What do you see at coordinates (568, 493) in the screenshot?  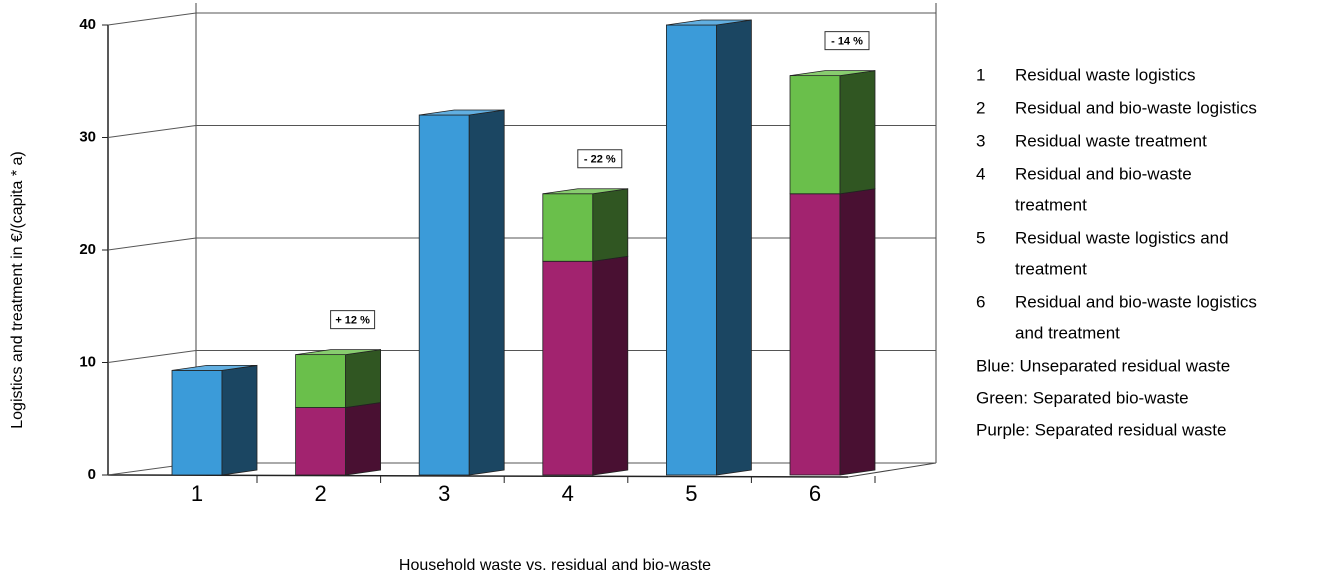 I see `x-tick-label: 4` at bounding box center [568, 493].